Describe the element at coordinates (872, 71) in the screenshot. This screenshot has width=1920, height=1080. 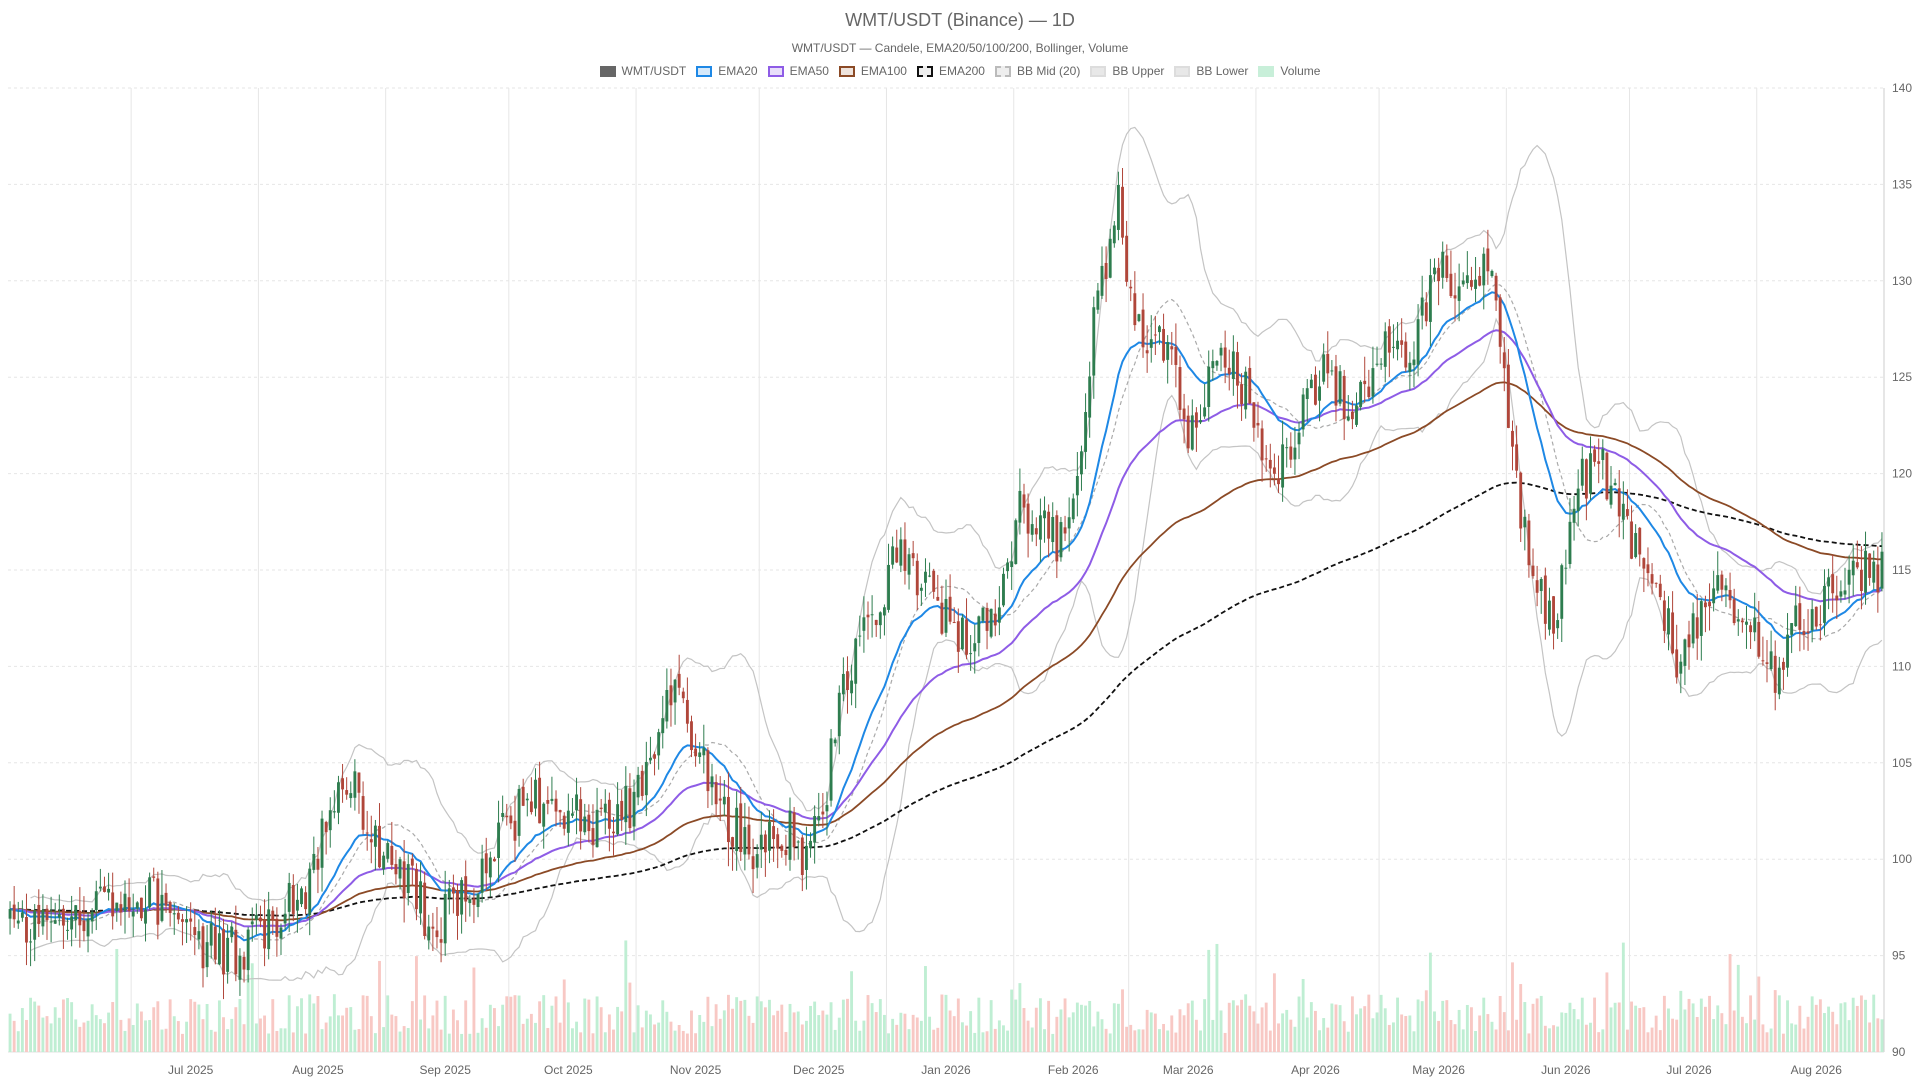
I see `legend-item: EMA100` at that location.